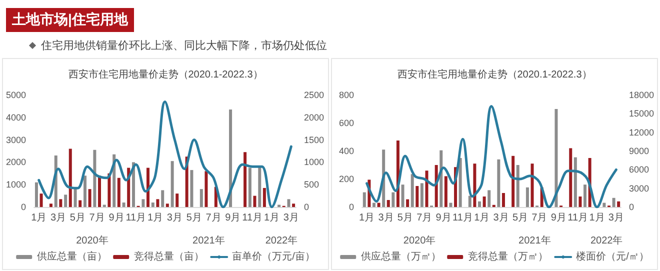 The width and height of the screenshot is (660, 271). Describe the element at coordinates (492, 156) in the screenshot. I see `line-series` at that location.